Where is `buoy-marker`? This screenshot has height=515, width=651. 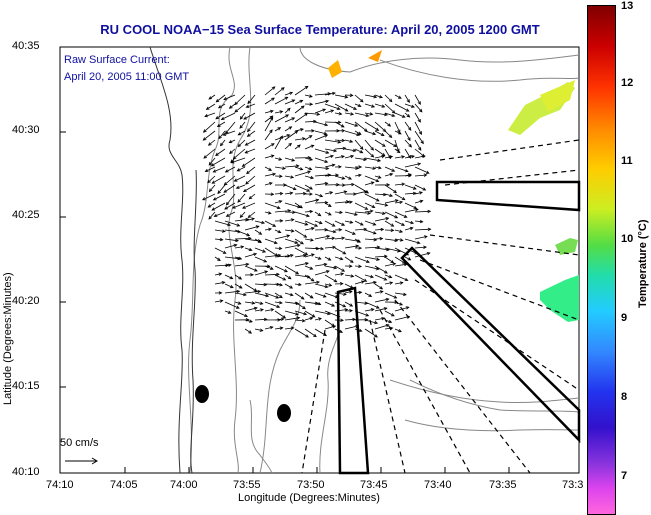
buoy-marker is located at coordinates (202, 394).